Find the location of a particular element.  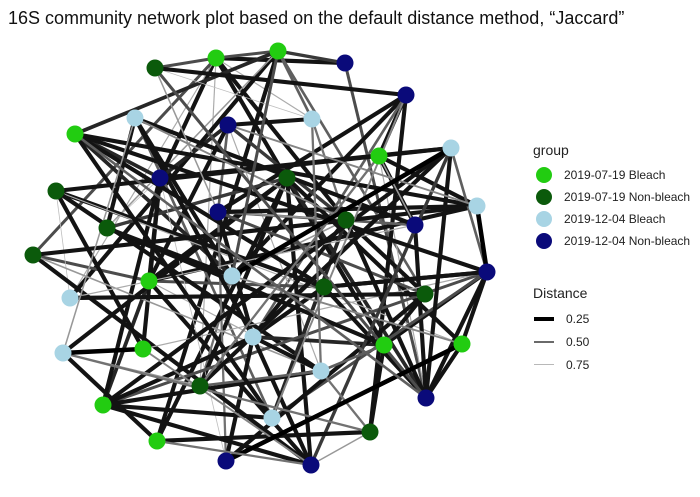

legend-item-distance-1: 0.50 is located at coordinates (561, 341).